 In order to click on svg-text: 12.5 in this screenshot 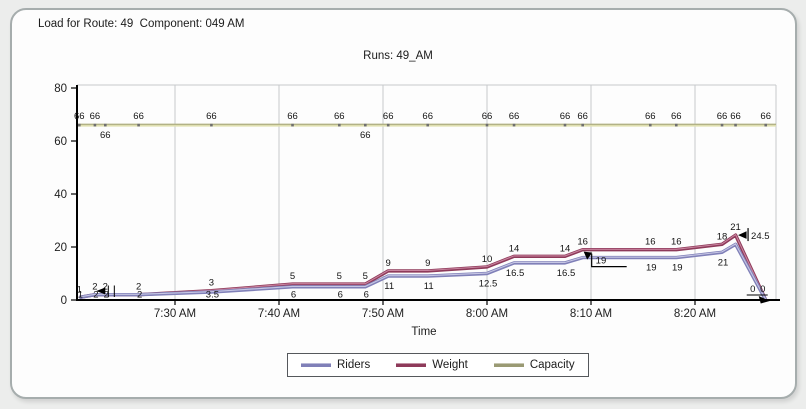, I will do `click(488, 284)`.